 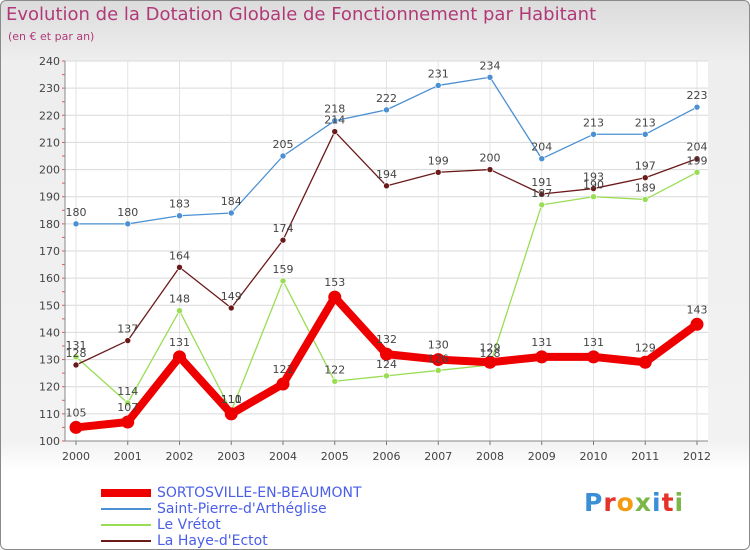 What do you see at coordinates (179, 204) in the screenshot?
I see `data-label: 183` at bounding box center [179, 204].